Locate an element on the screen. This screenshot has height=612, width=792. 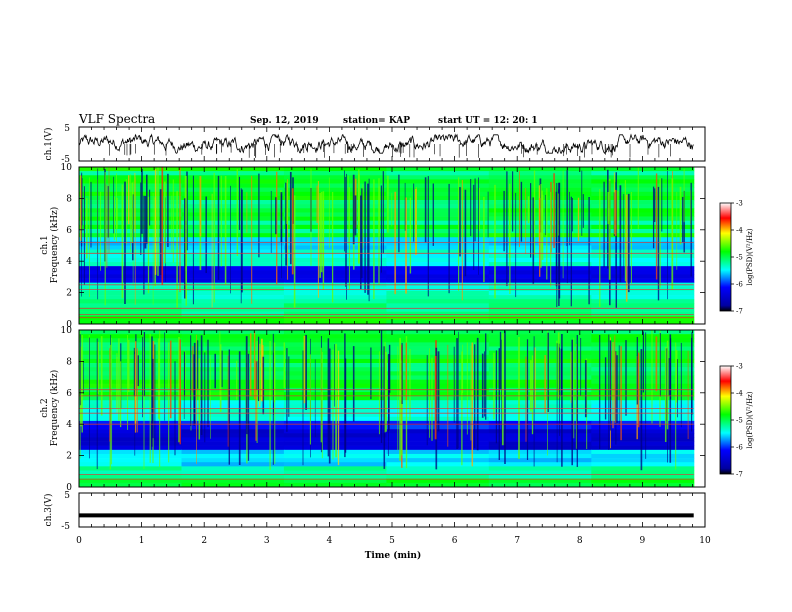
x-tick-label: 4 is located at coordinates (330, 541).